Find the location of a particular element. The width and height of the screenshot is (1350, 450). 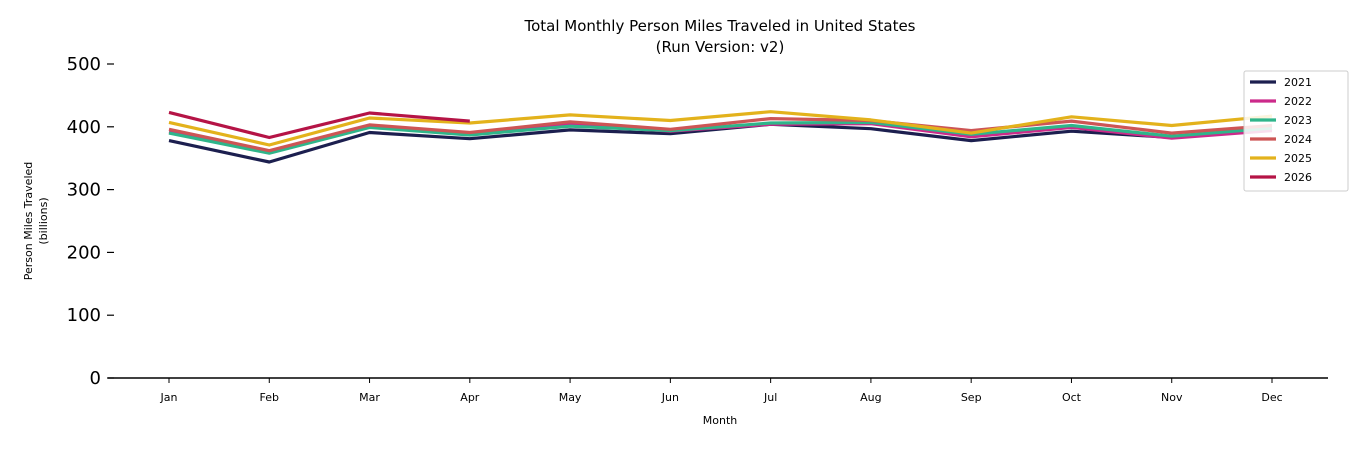

y-tick-label: 100 is located at coordinates (84, 315).